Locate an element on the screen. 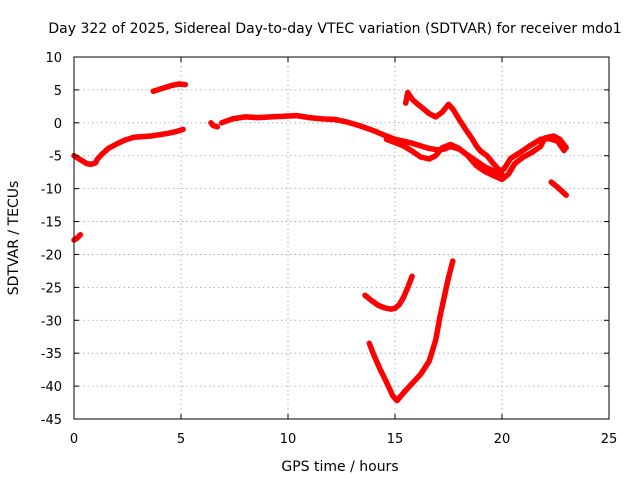  y-tick-label-4: -10 is located at coordinates (51, 190).